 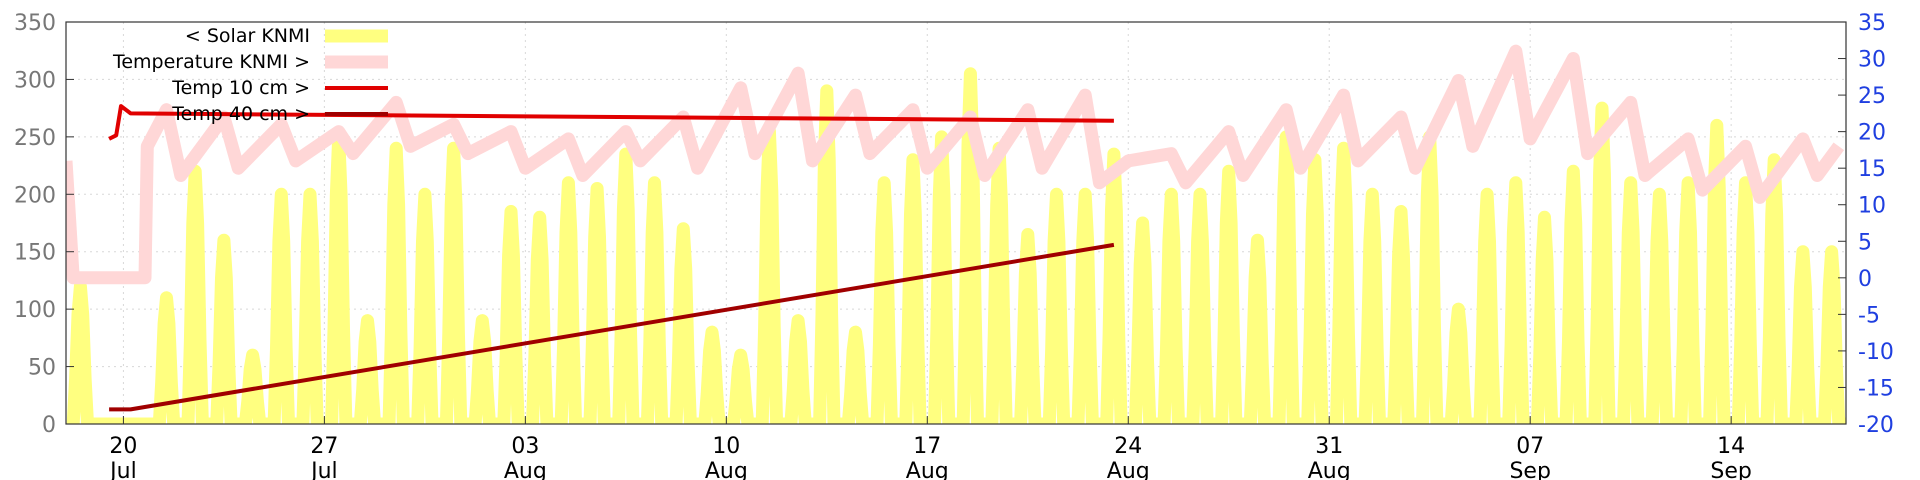 What do you see at coordinates (240, 114) in the screenshot?
I see `legend-label: Temp 40 cm >` at bounding box center [240, 114].